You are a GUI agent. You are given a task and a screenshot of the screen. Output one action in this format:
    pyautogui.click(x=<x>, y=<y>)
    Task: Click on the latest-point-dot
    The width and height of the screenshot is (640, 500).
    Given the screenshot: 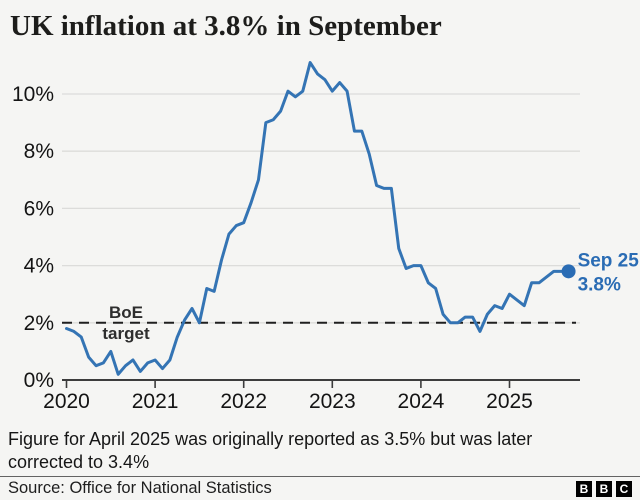 What is the action you would take?
    pyautogui.click(x=568, y=271)
    